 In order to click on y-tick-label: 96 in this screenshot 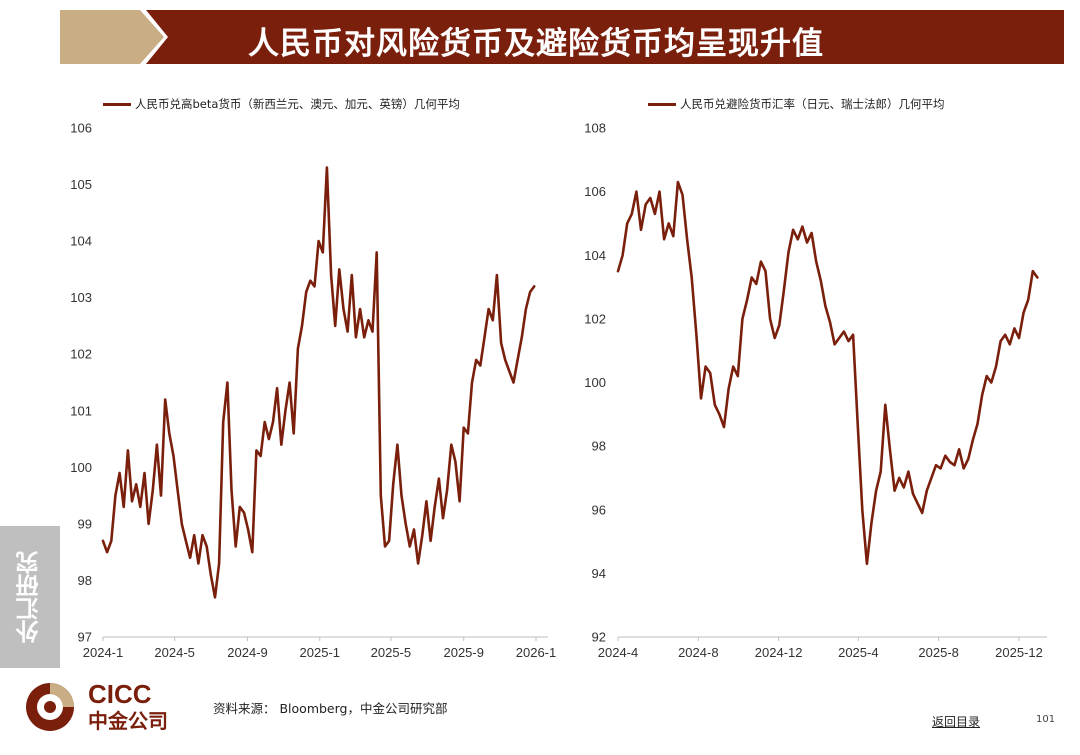, I will do `click(599, 509)`.